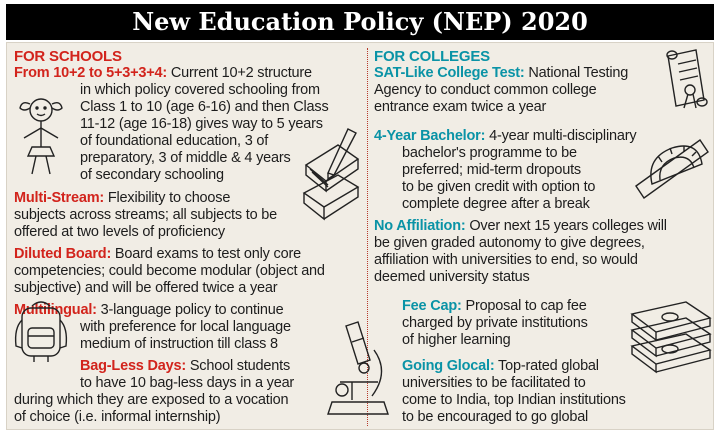 The height and width of the screenshot is (435, 720). Describe the element at coordinates (90, 73) in the screenshot. I see `item-head: From 10+2 to 5+3+3+4:` at that location.